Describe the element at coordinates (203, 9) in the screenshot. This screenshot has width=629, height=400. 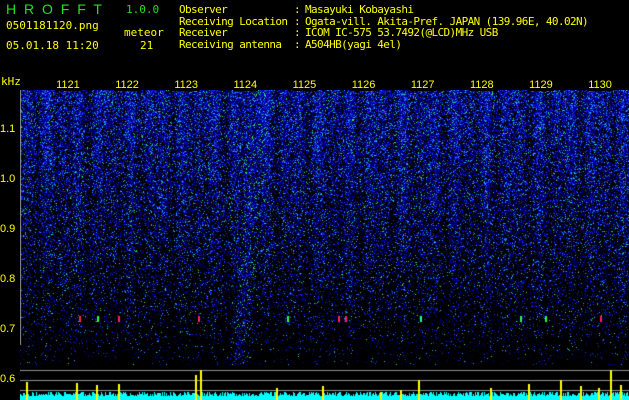
I see `info-label: Observer` at that location.